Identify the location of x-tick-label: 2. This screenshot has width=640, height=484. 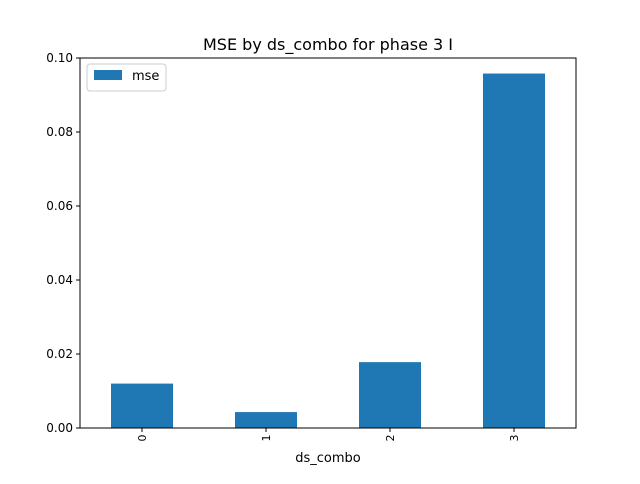
(390, 438).